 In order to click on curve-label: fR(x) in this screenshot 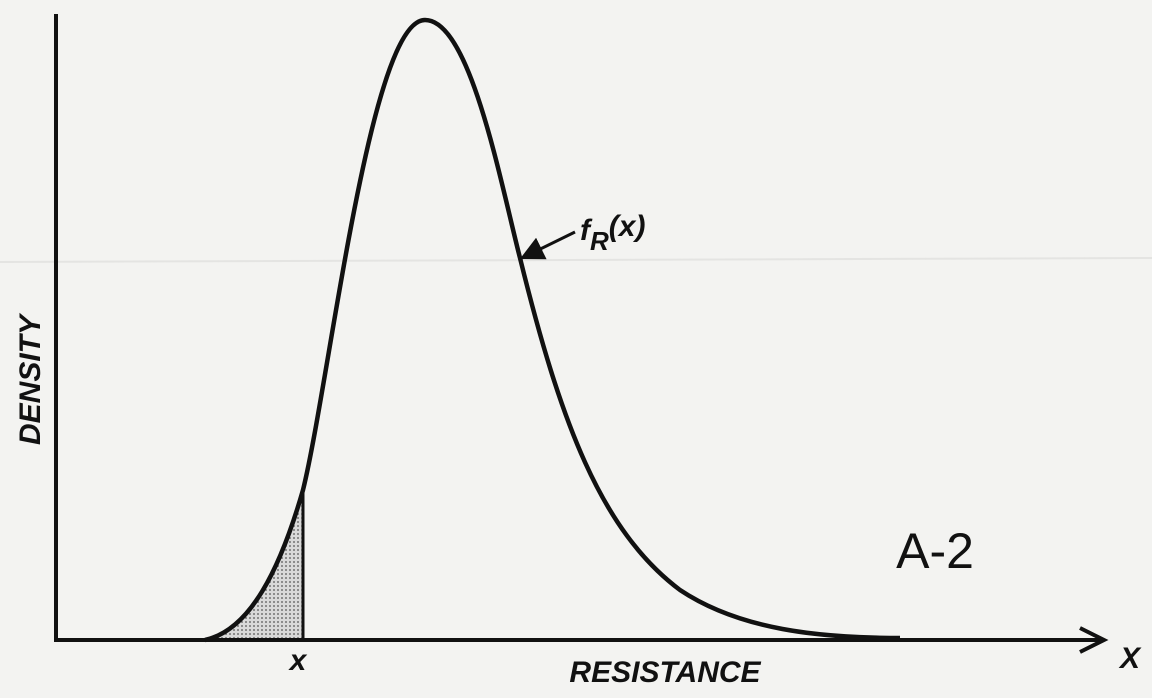, I will do `click(612, 233)`.